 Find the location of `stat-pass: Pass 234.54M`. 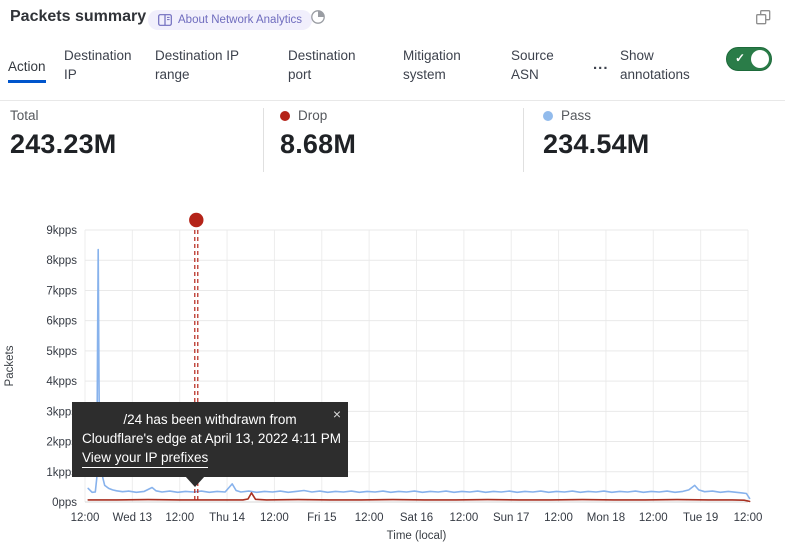

stat-pass: Pass 234.54M is located at coordinates (596, 134).